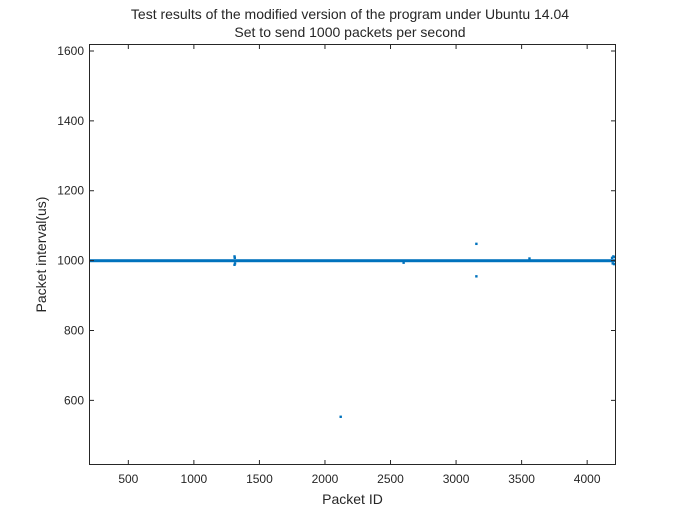 Image resolution: width=681 pixels, height=522 pixels. Describe the element at coordinates (390, 479) in the screenshot. I see `x-tick-label: 2500` at that location.